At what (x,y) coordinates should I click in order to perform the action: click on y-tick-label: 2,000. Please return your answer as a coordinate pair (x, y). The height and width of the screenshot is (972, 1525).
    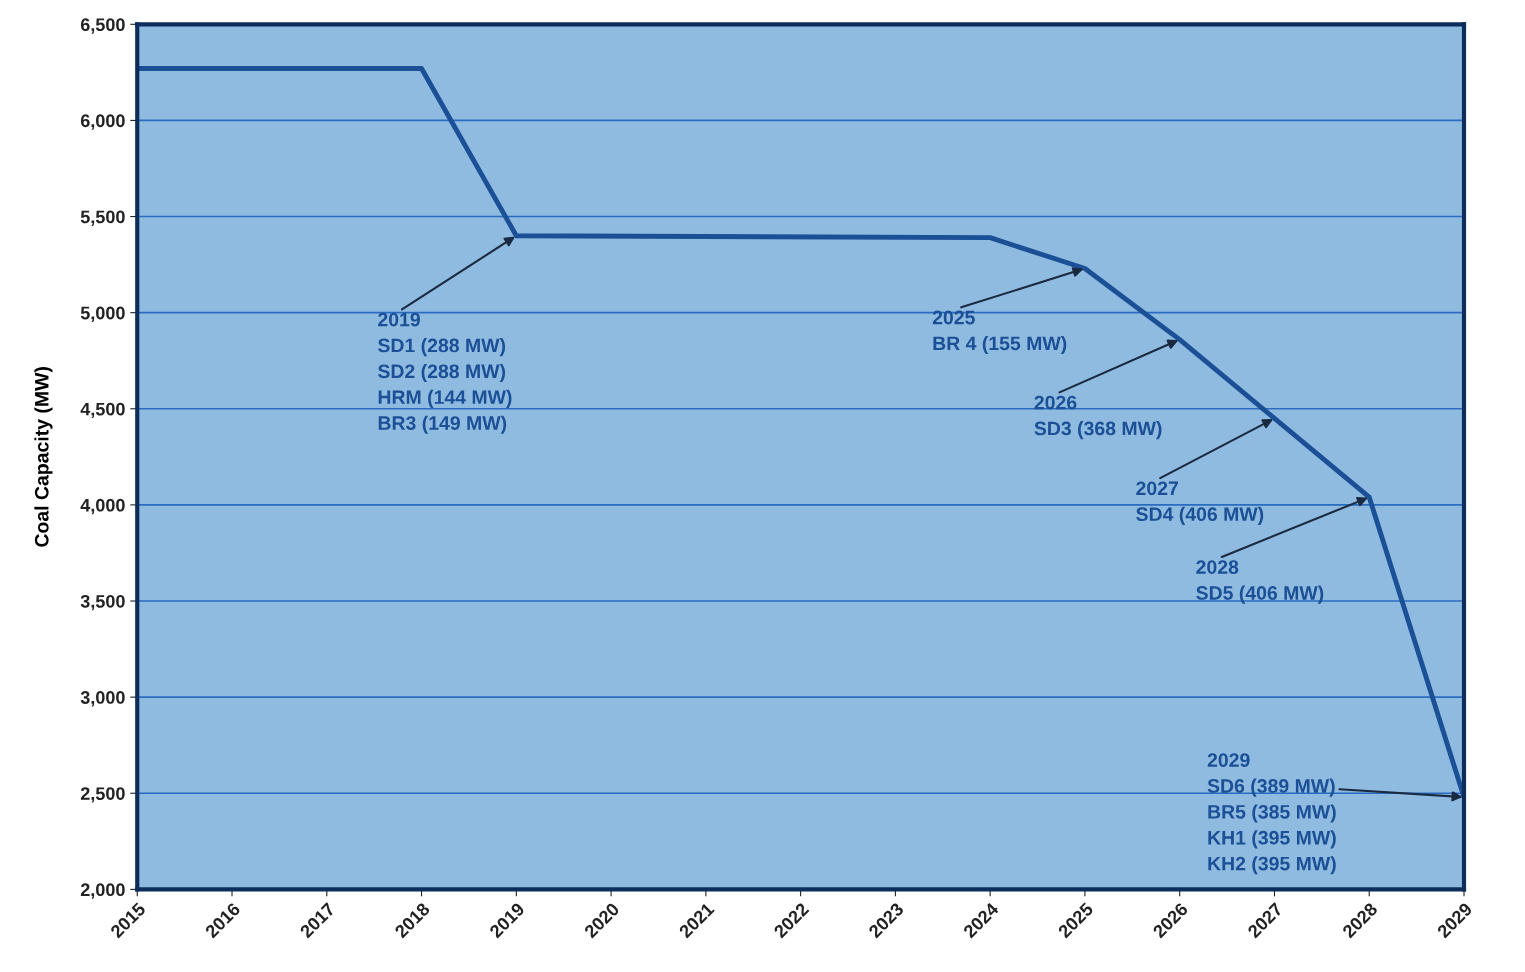
    Looking at the image, I should click on (102, 891).